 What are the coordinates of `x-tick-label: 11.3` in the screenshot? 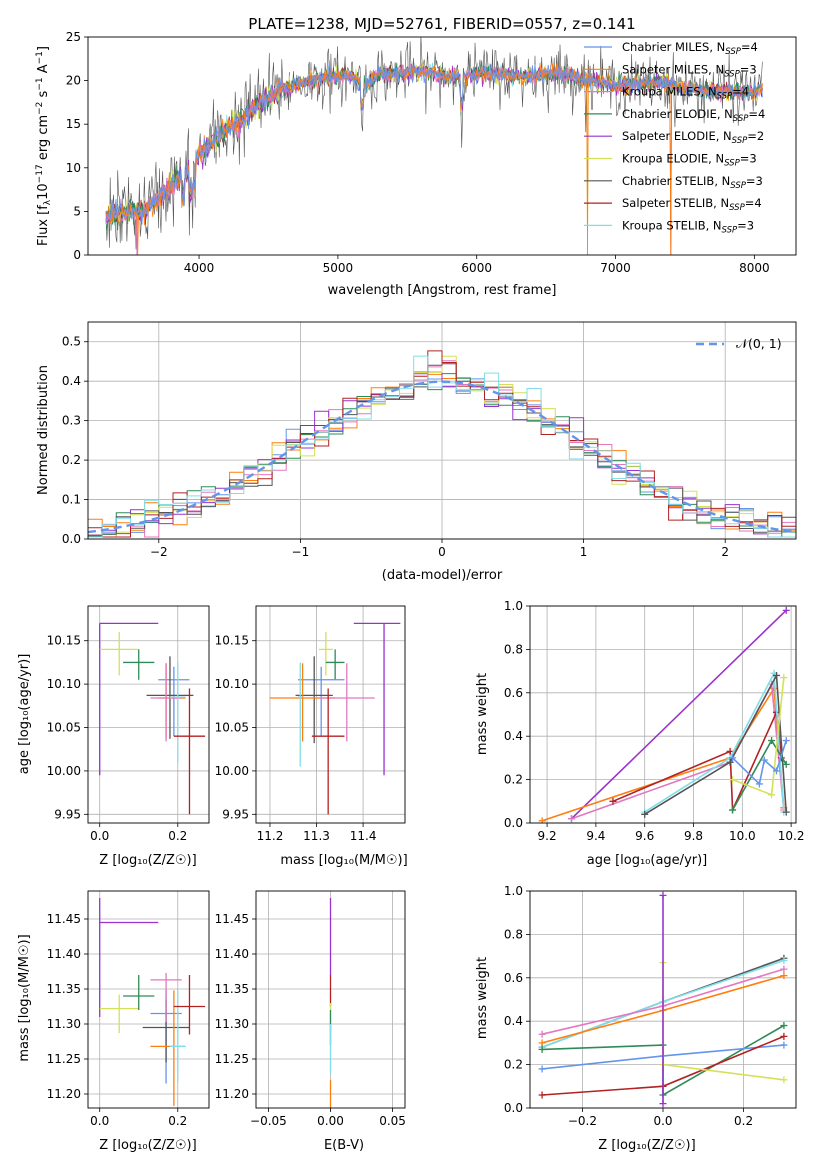 It's located at (316, 836).